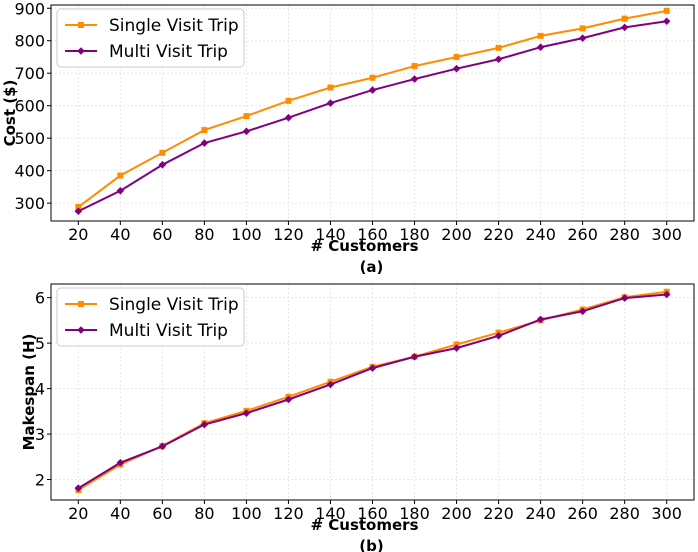 The image size is (698, 552). I want to click on y-tick-label: 300, so click(29, 203).